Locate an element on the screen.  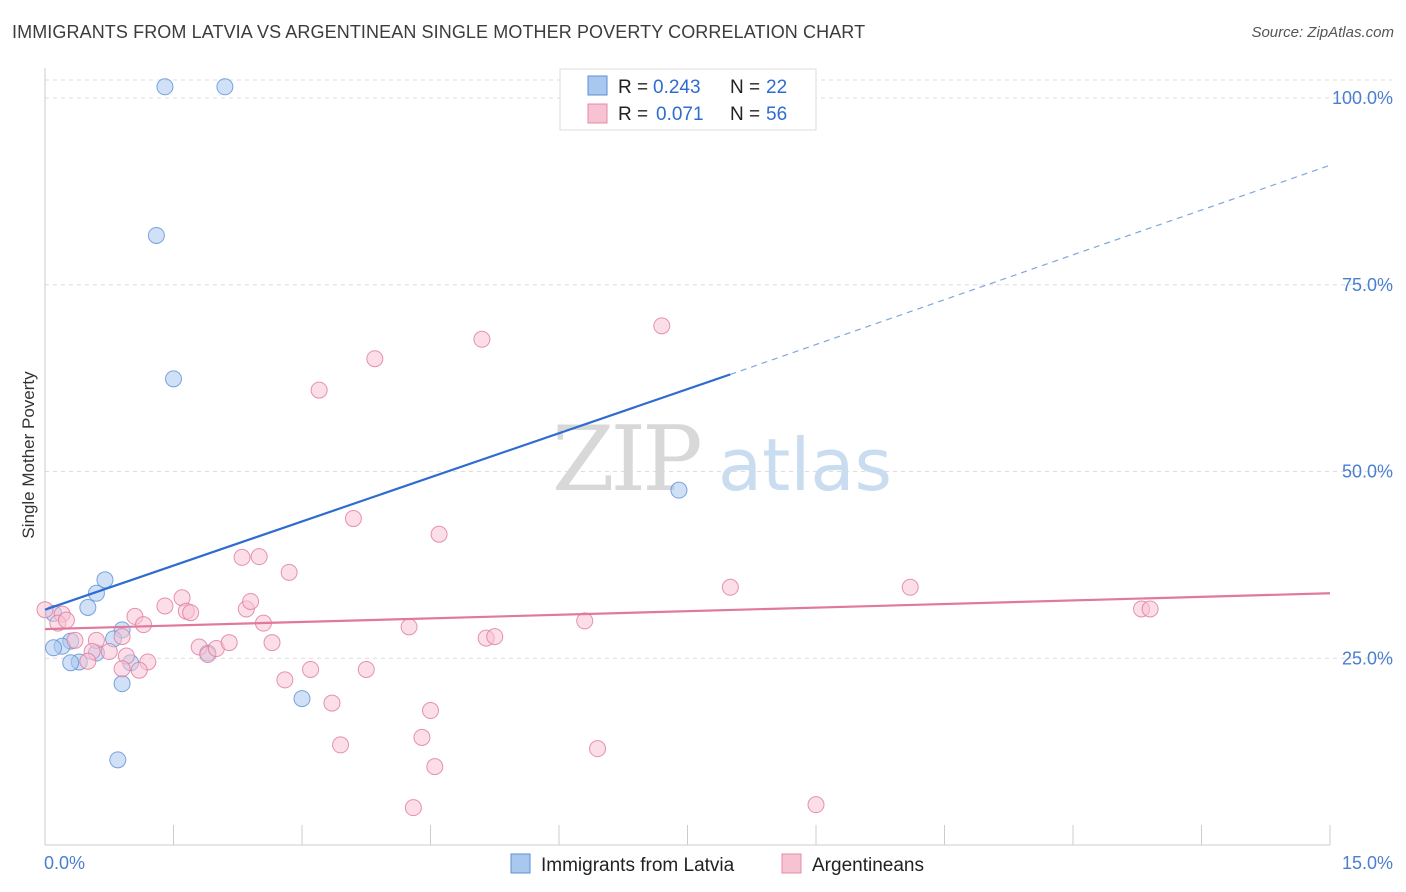
stats-legend: R = 0.243 N = 22 R = 0.071 N = 56 is located at coordinates (688, 99).